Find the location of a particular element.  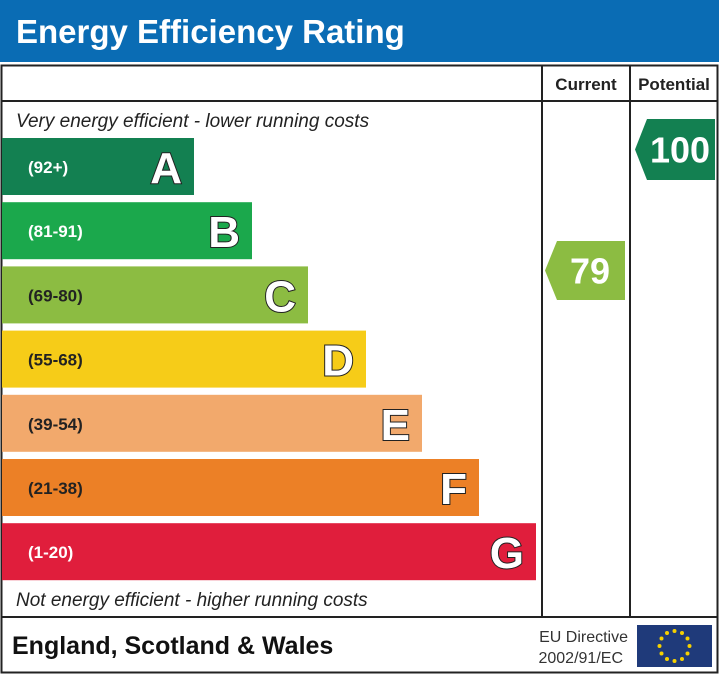

directive-line2: 2002/91/EC is located at coordinates (580, 658).